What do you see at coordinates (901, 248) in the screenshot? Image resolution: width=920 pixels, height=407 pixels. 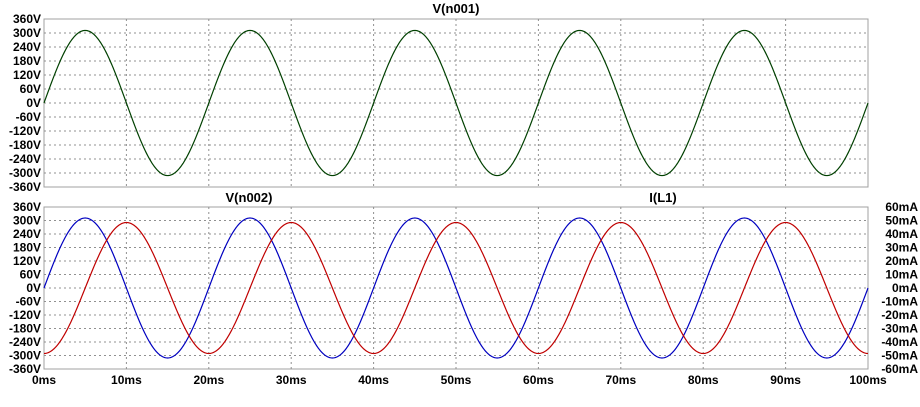 I see `y-tick-label-right: 30mA` at bounding box center [901, 248].